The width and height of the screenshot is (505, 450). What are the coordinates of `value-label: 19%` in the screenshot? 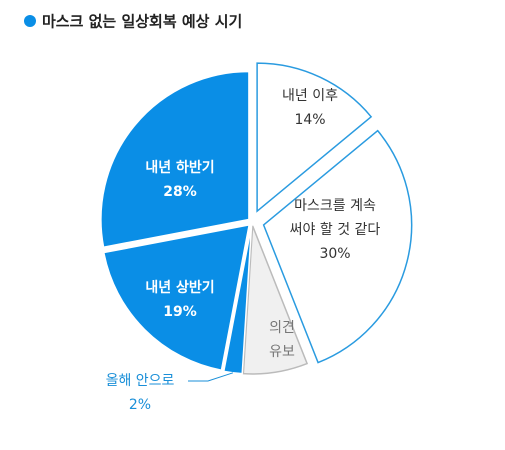 It's located at (180, 312).